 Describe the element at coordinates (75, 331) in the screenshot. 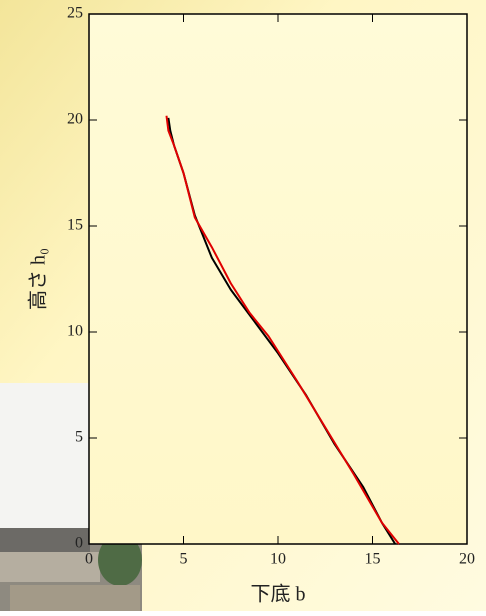

I see `y-tick-label: 10` at that location.